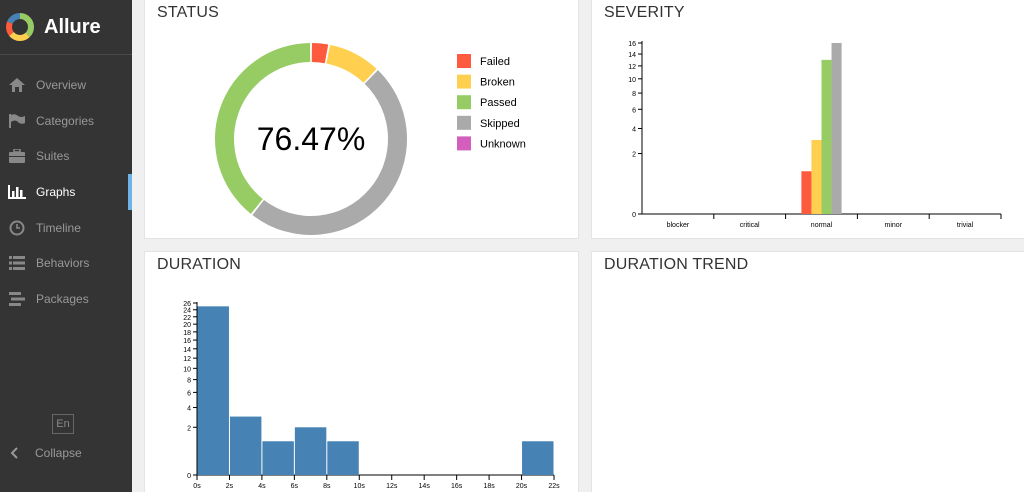 The height and width of the screenshot is (492, 1024). What do you see at coordinates (457, 486) in the screenshot?
I see `duration-x-tick-label: 16s` at bounding box center [457, 486].